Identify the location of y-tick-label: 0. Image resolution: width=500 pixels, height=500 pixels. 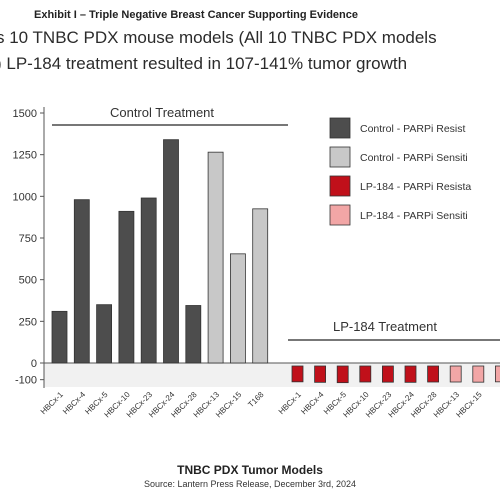
(34, 364).